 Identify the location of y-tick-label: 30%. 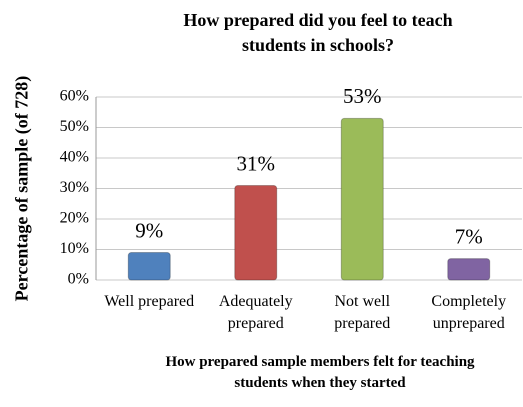
(74, 187).